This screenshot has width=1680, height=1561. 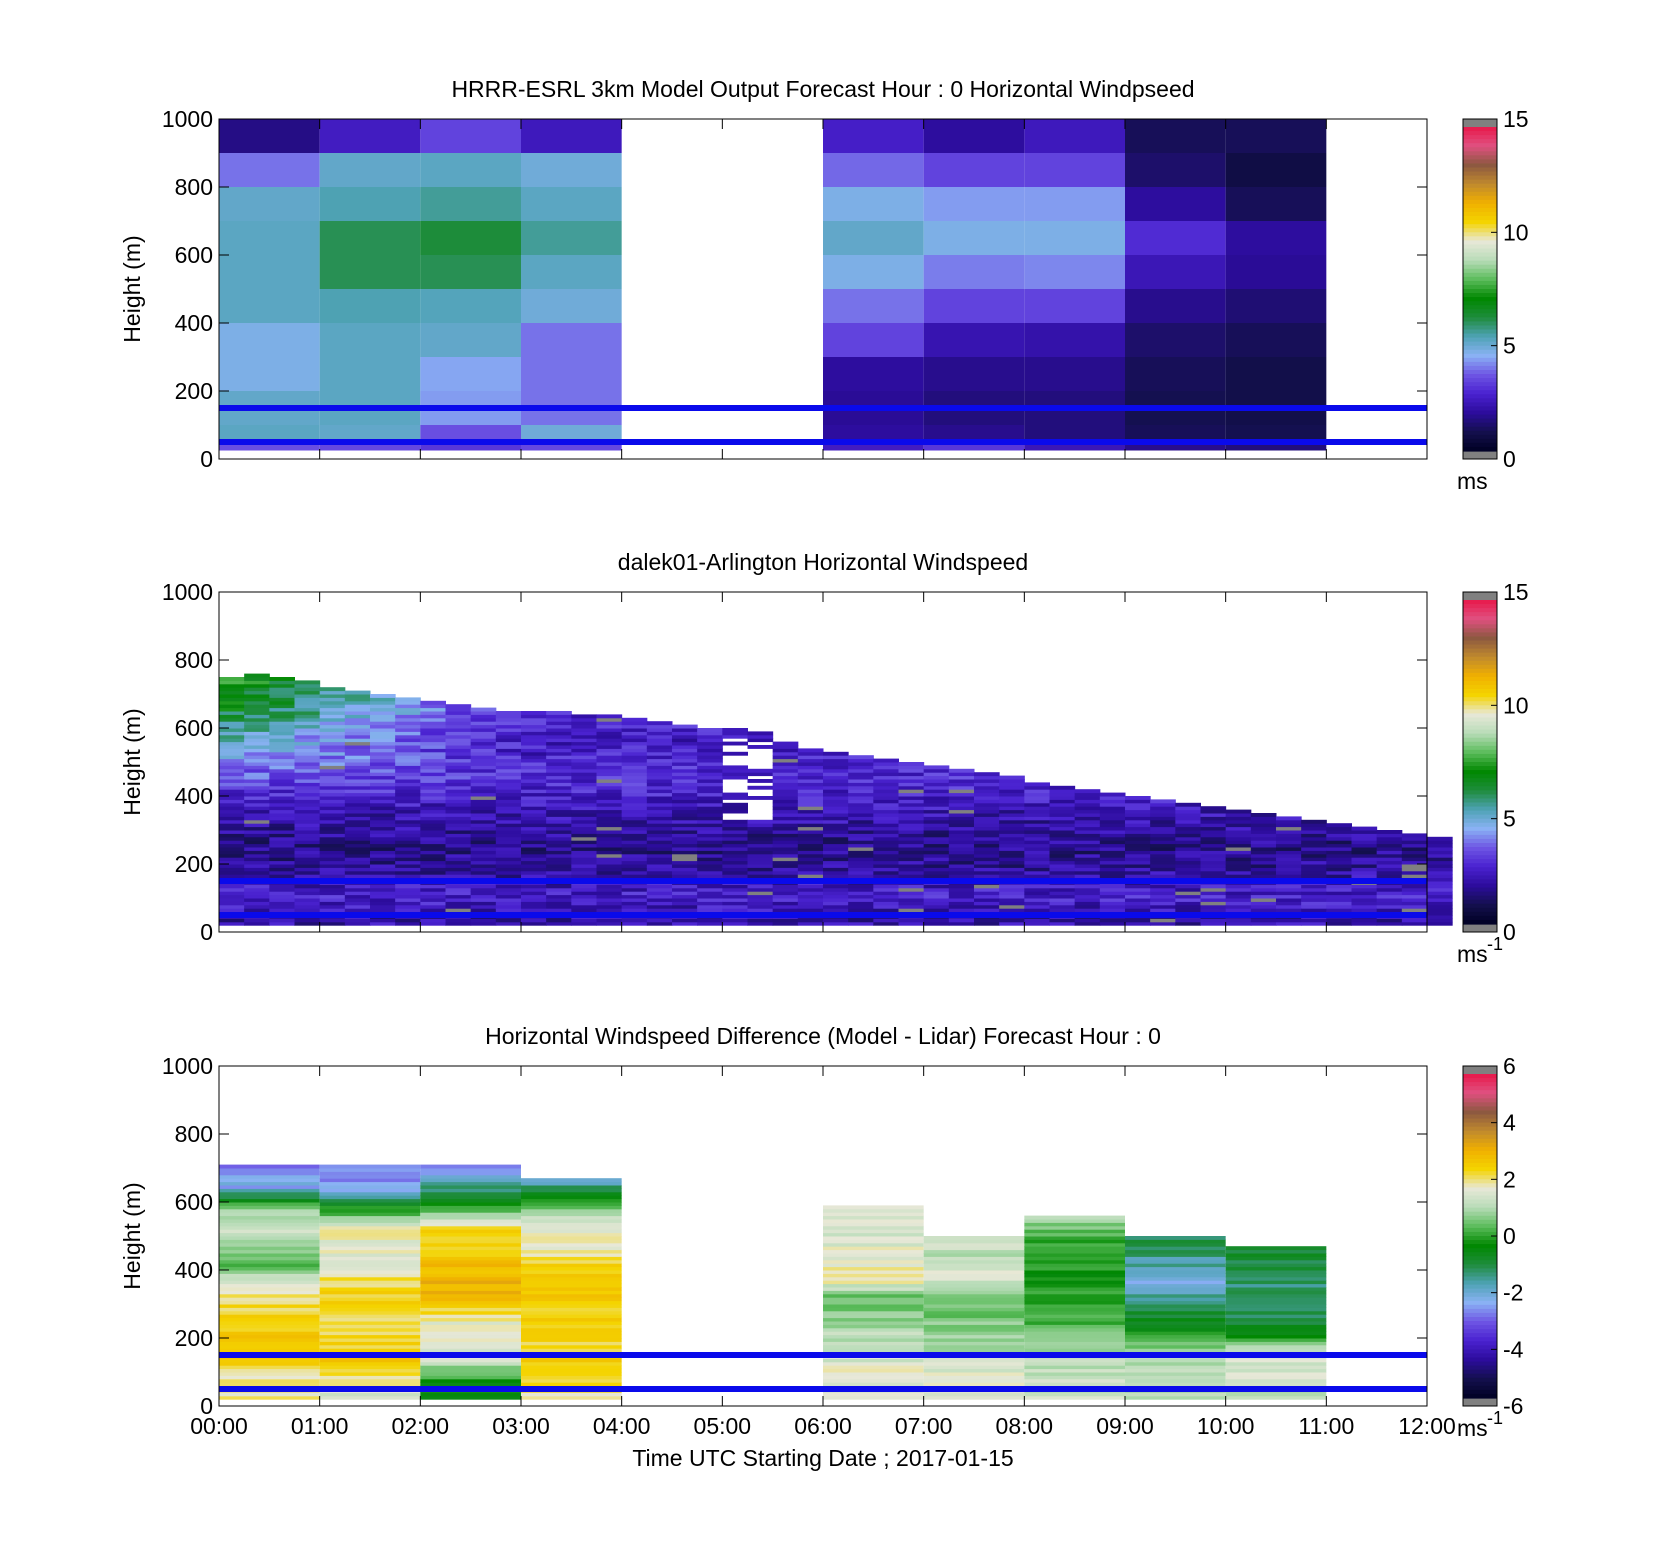 I want to click on colorbar-unit-superscript: -1, so click(x=1495, y=1418).